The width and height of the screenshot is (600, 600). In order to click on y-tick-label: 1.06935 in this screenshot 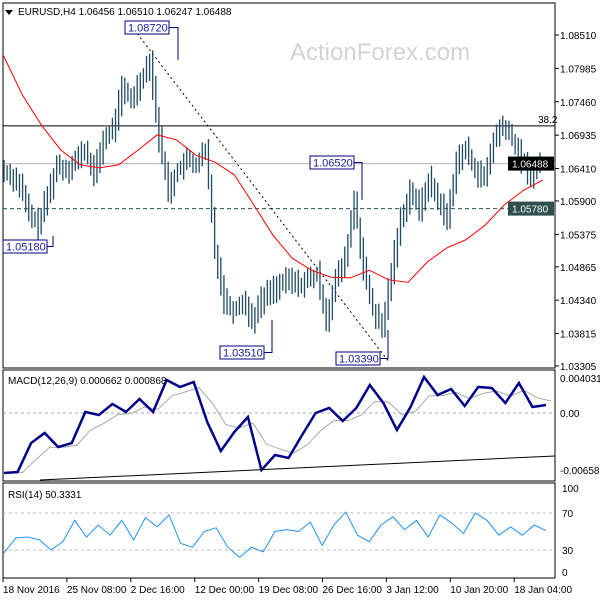, I will do `click(578, 136)`.